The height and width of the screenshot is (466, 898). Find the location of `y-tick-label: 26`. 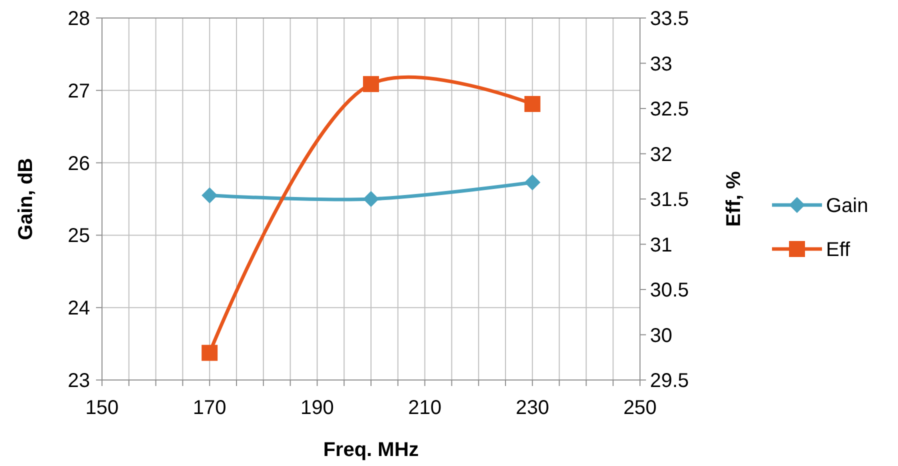

y-tick-label: 26 is located at coordinates (79, 163).